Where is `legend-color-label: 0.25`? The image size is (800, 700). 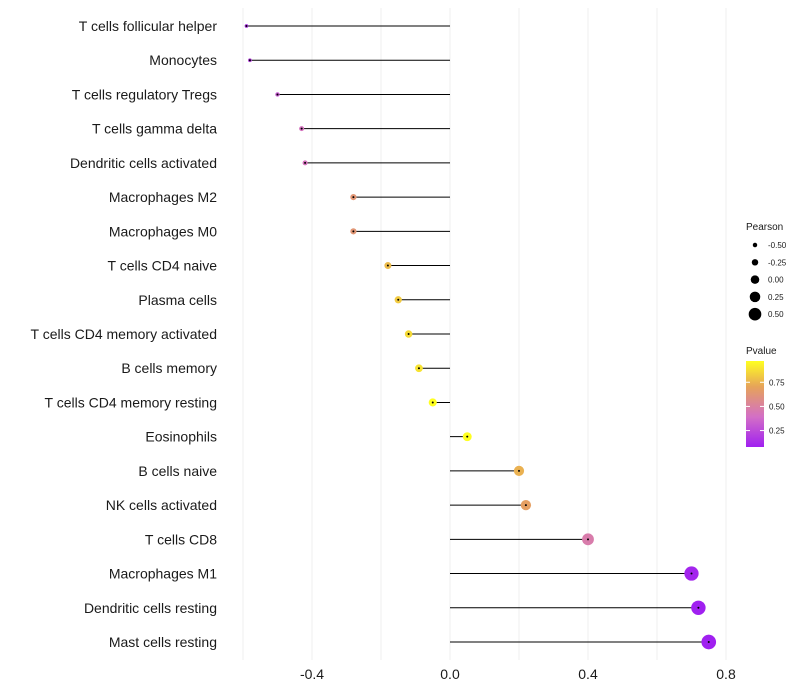 legend-color-label: 0.25 is located at coordinates (777, 431).